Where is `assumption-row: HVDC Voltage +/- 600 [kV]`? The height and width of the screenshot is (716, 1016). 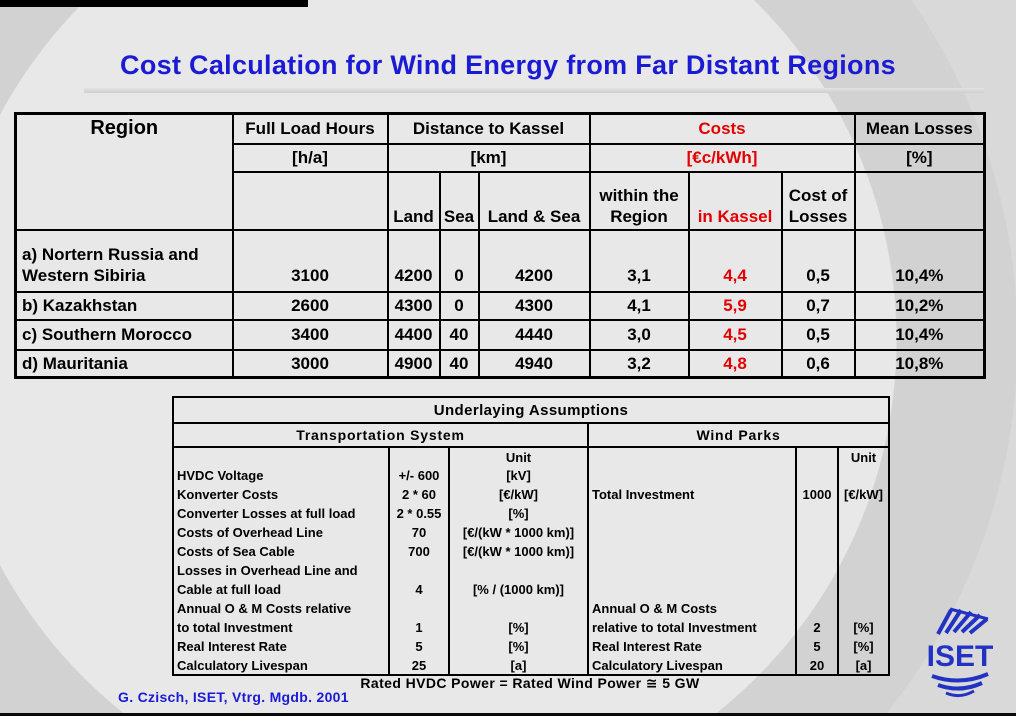 assumption-row: HVDC Voltage +/- 600 [kV] is located at coordinates (531, 475).